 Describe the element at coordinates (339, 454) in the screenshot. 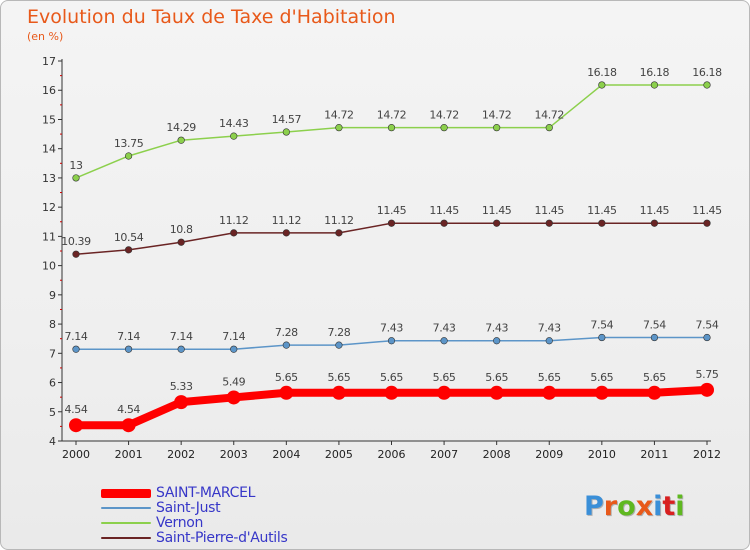

I see `x-tick-label: 2005` at that location.